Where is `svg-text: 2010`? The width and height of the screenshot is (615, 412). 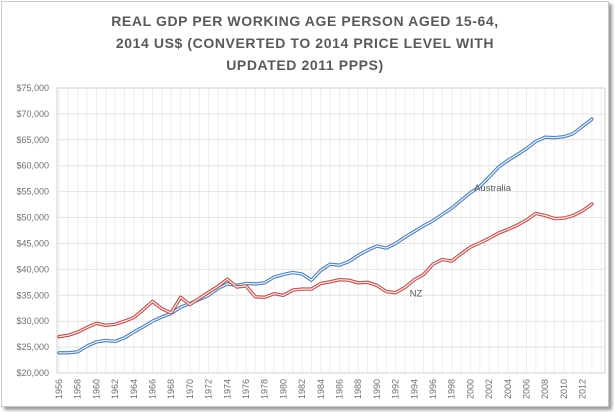 svg-text: 2010 is located at coordinates (564, 389).